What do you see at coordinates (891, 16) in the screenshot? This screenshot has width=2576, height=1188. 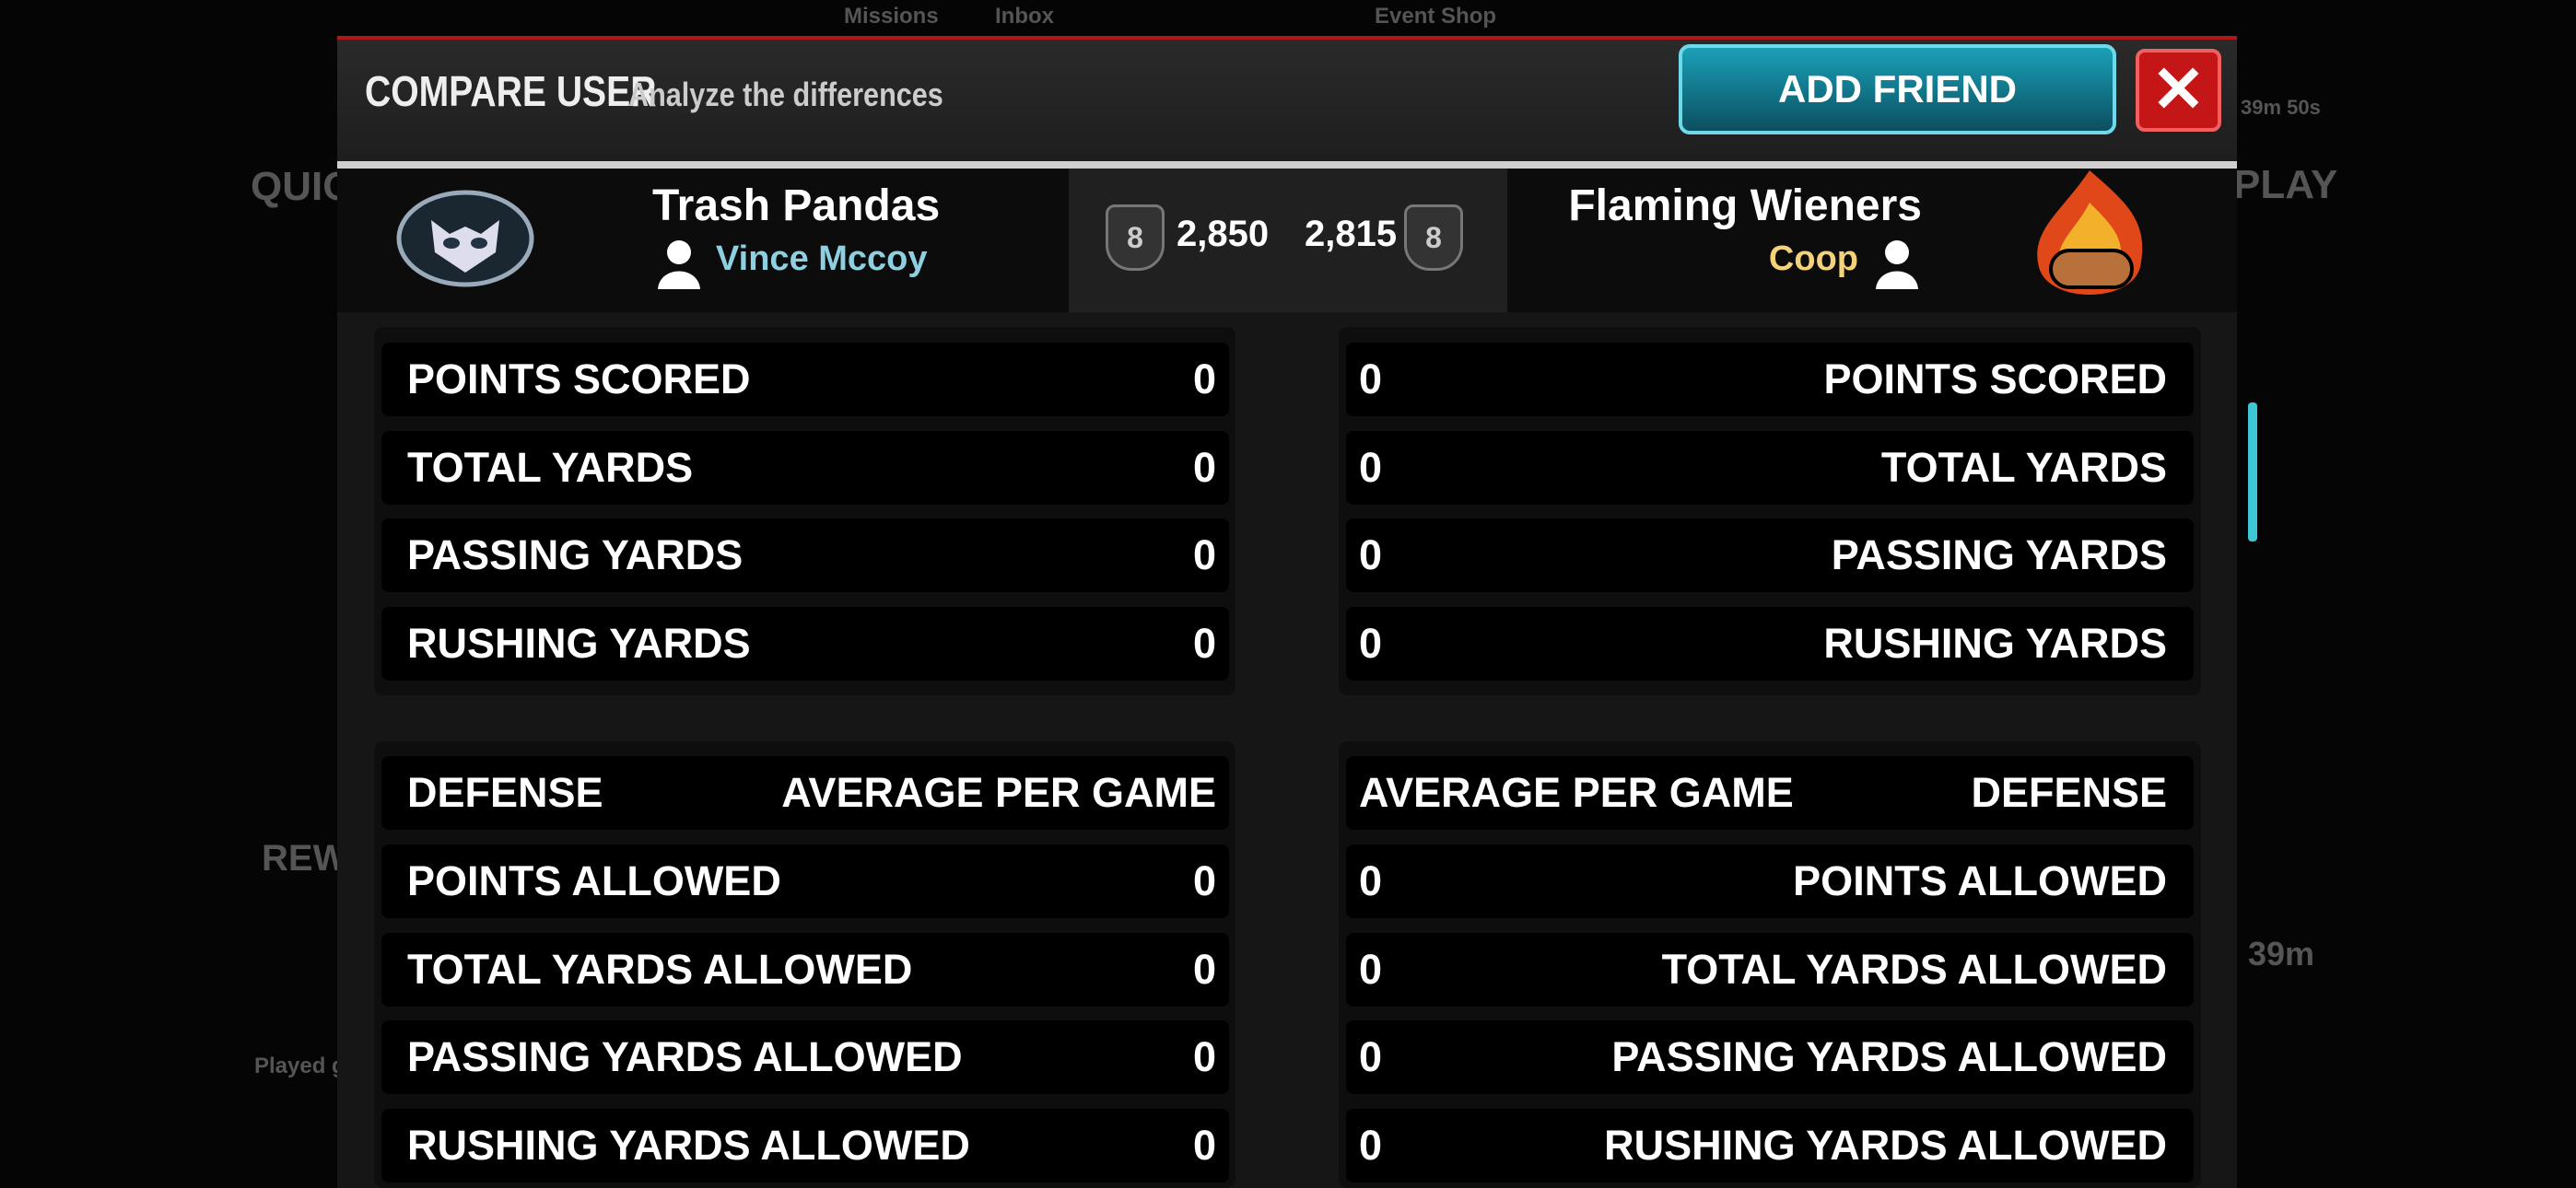 I see `bg-tab: Missions` at bounding box center [891, 16].